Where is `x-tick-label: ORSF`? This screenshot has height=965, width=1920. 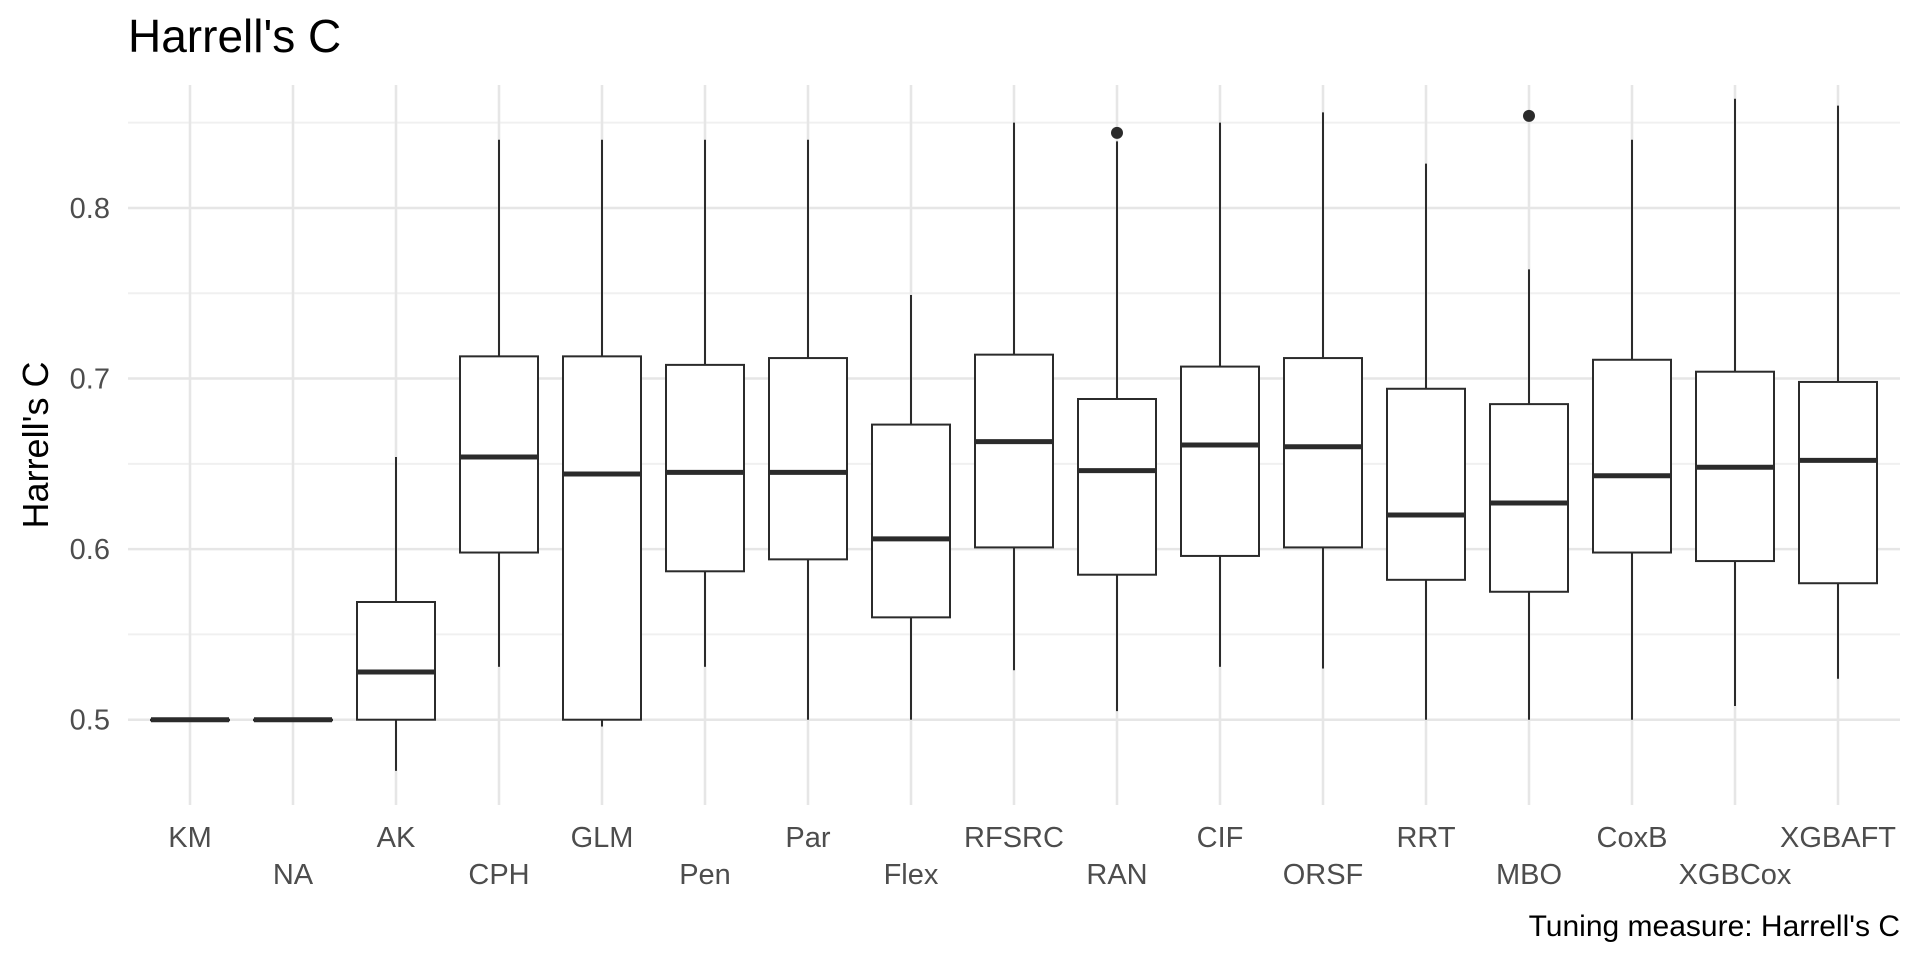
x-tick-label: ORSF is located at coordinates (1323, 875).